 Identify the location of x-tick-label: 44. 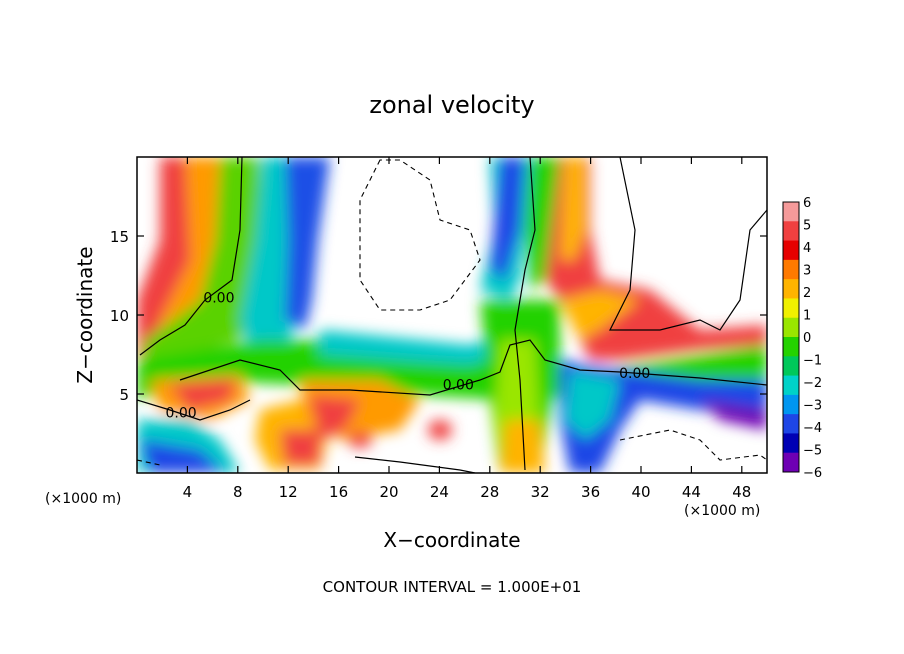
(691, 492).